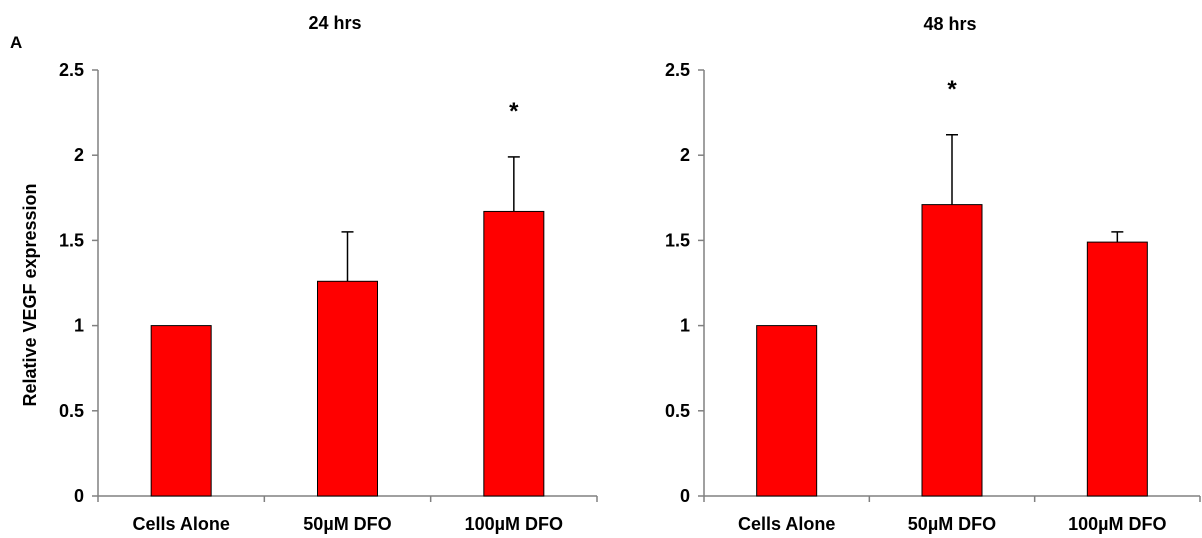  What do you see at coordinates (685, 155) in the screenshot?
I see `c48-y-tick-label: 2` at bounding box center [685, 155].